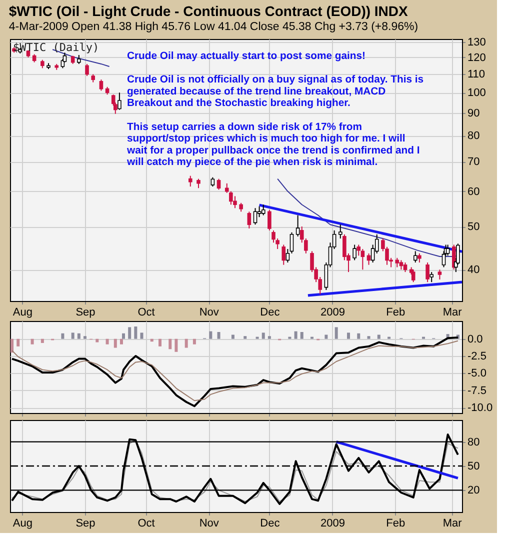  I want to click on y-tick-label: -10.0, so click(480, 408).